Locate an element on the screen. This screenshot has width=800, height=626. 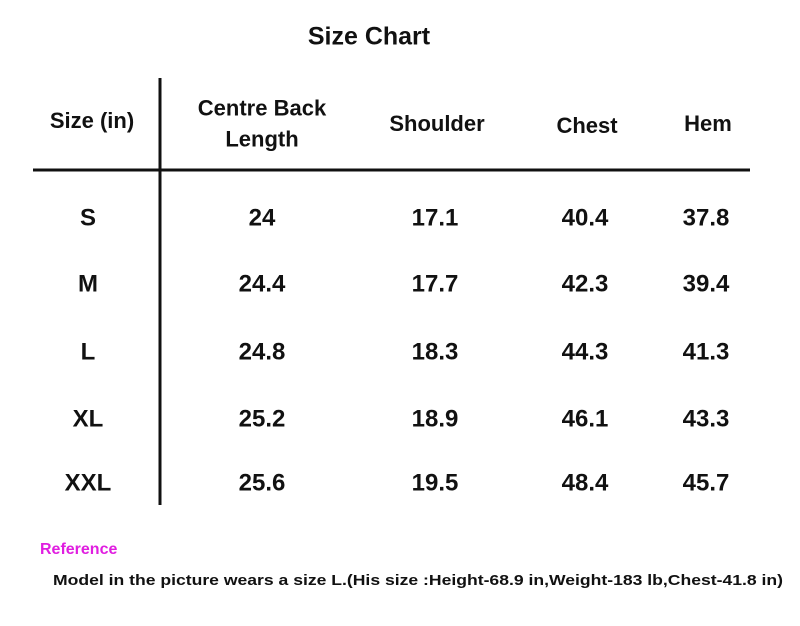
reference-label: Reference is located at coordinates (78, 549).